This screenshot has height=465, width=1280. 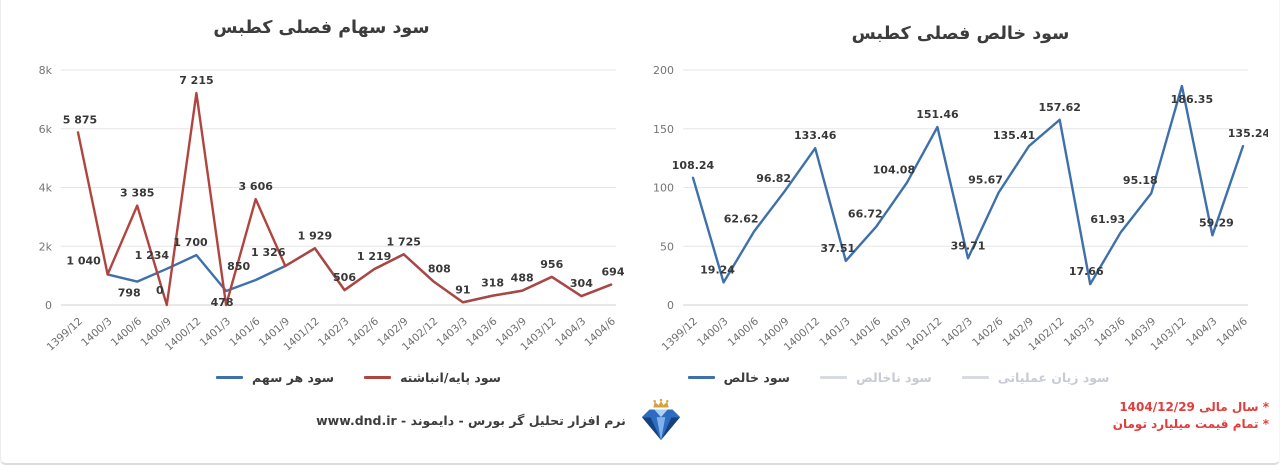 What do you see at coordinates (46, 188) in the screenshot?
I see `svg-text: 4k` at bounding box center [46, 188].